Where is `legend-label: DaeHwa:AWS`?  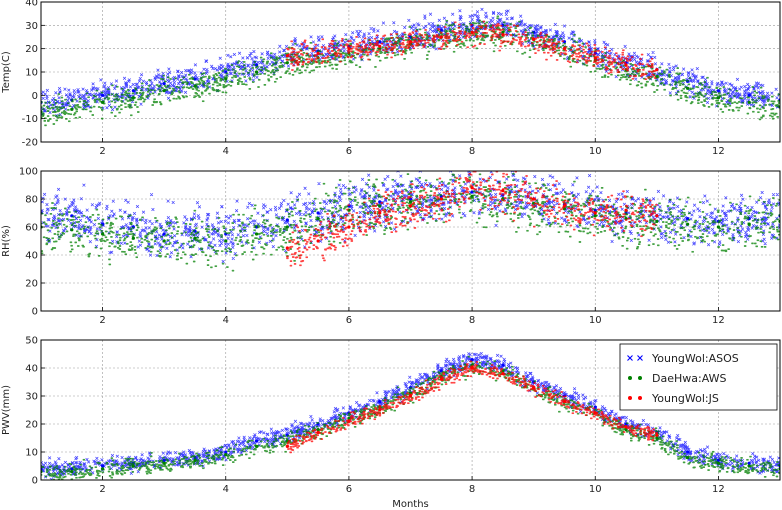 legend-label: DaeHwa:AWS is located at coordinates (689, 378).